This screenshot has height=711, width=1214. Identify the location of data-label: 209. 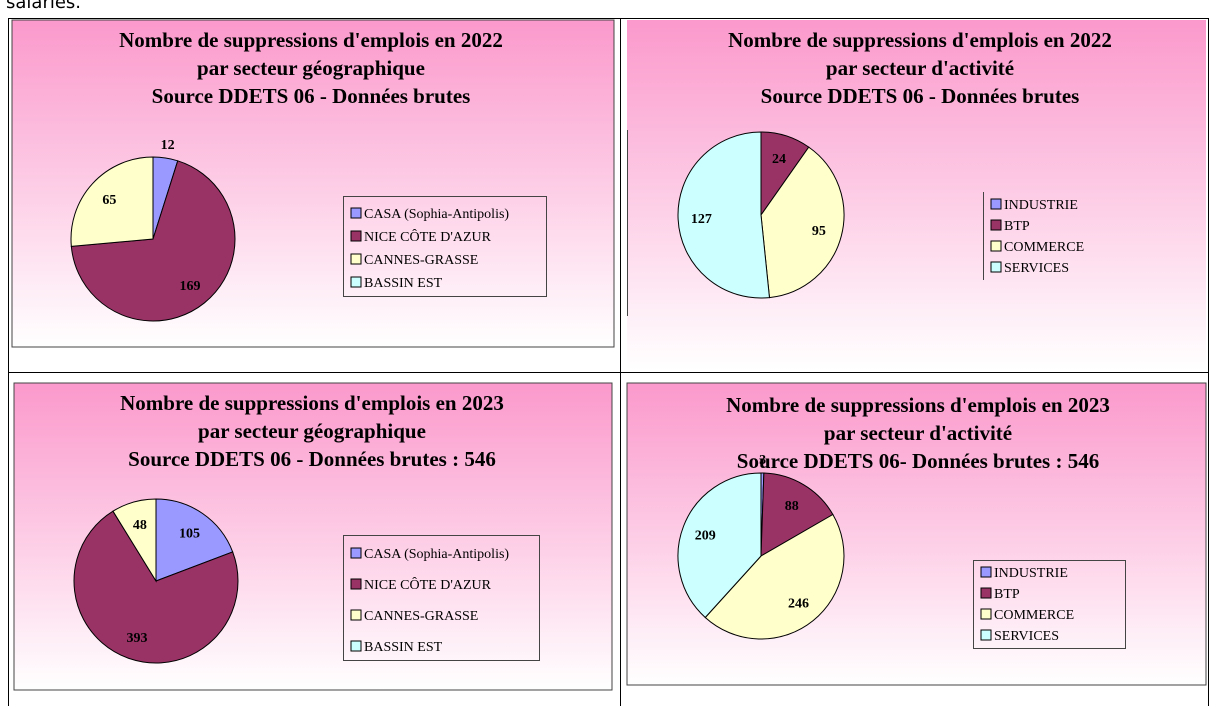
(705, 535).